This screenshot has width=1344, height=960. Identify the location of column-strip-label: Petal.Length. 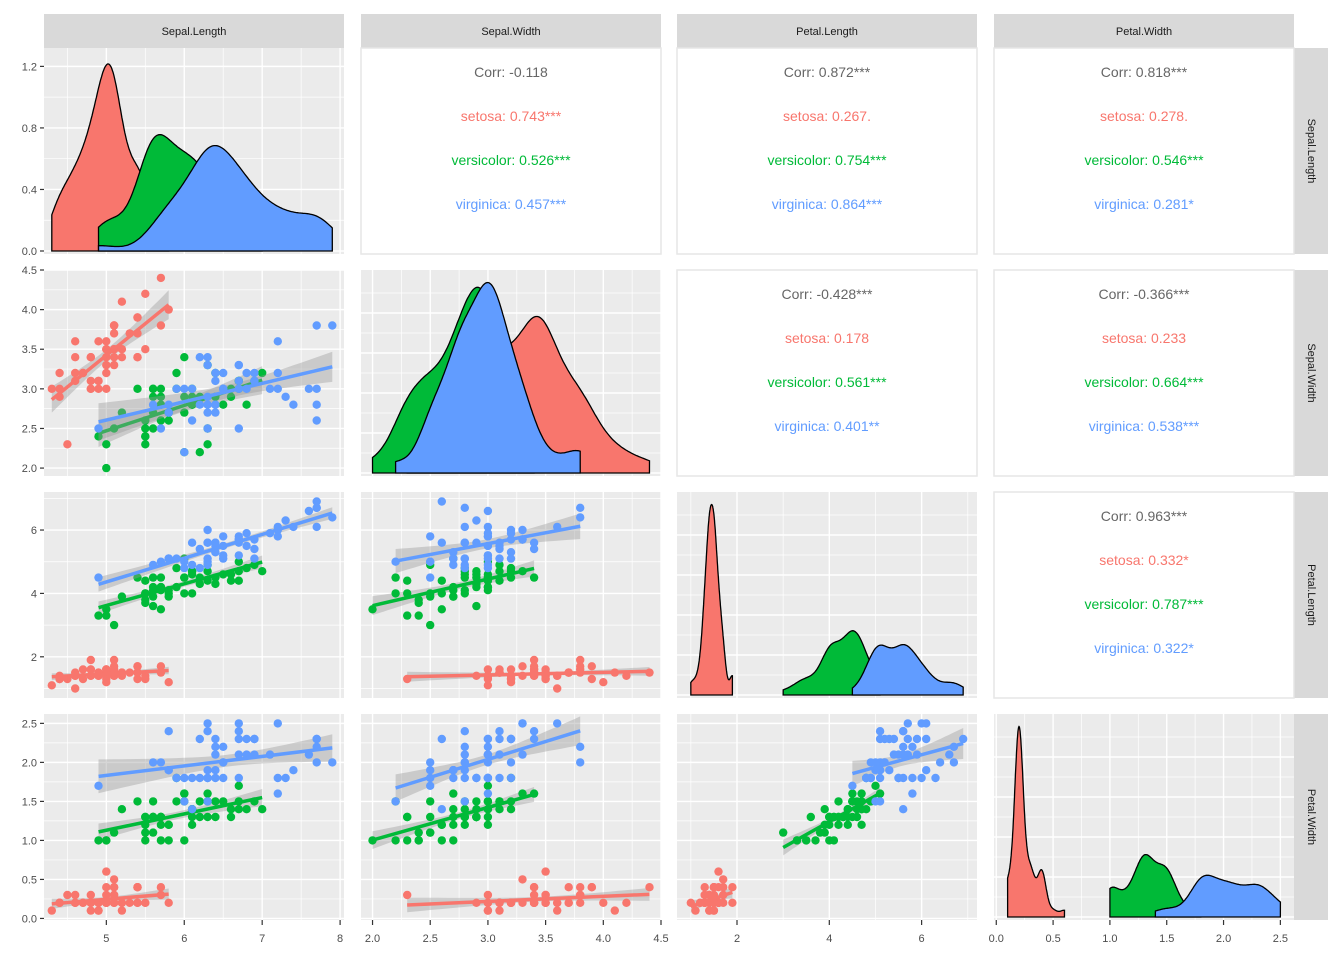
(827, 32).